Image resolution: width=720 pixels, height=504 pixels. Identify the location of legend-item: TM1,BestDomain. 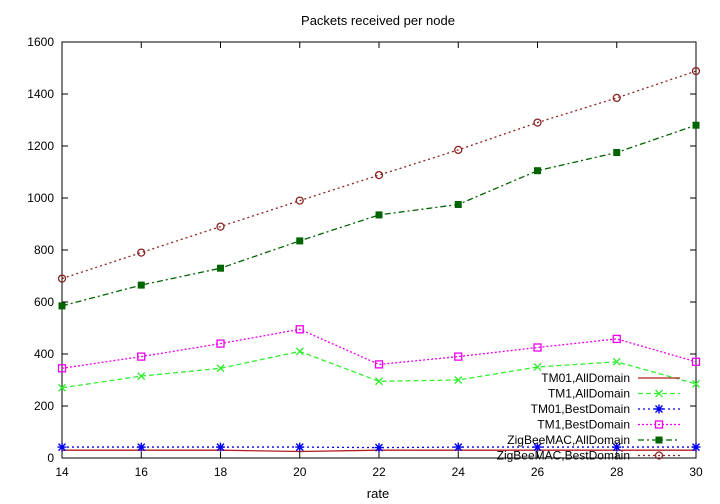
(608, 425).